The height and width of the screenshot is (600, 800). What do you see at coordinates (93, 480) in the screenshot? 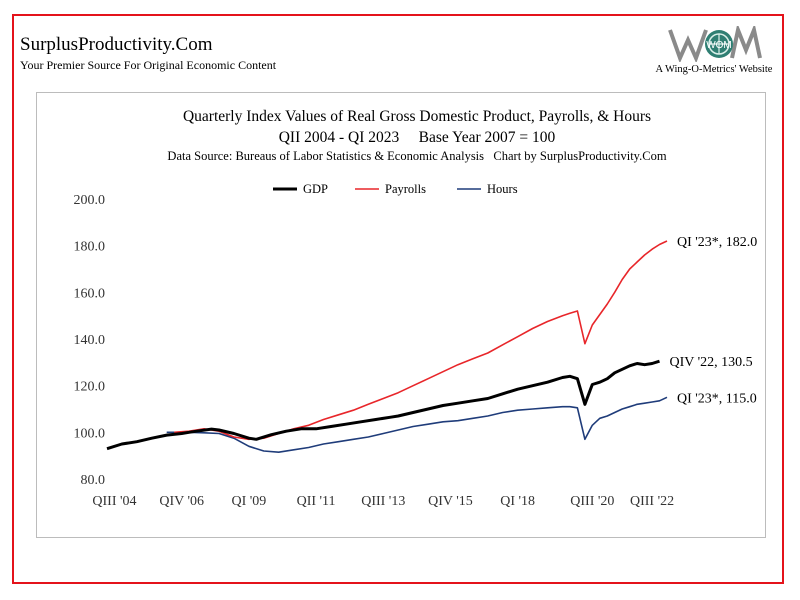
I see `y-tick-label: 80.0` at bounding box center [93, 480].